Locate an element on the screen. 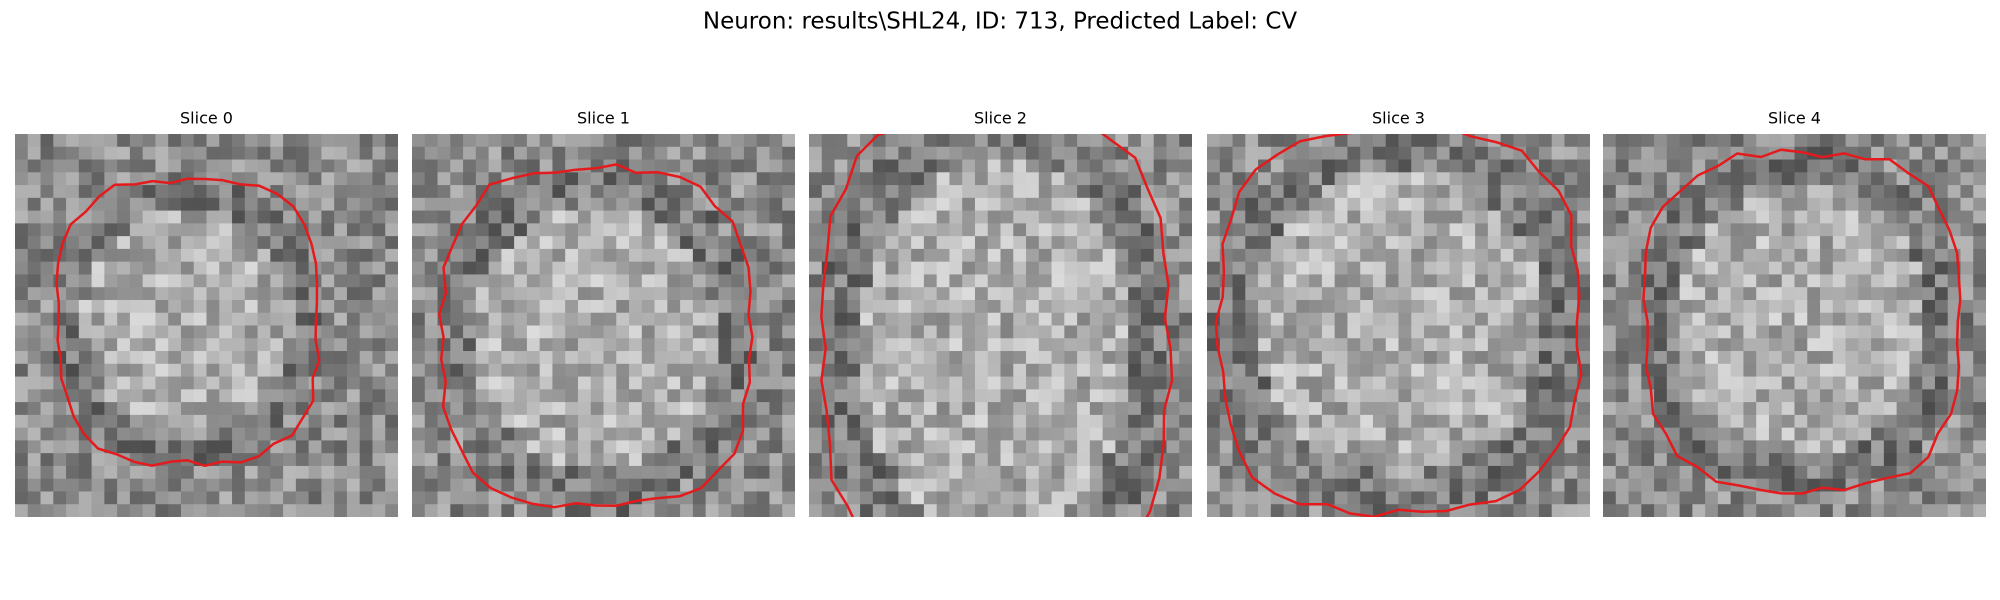 The image size is (2000, 600). image-panel is located at coordinates (603, 325).